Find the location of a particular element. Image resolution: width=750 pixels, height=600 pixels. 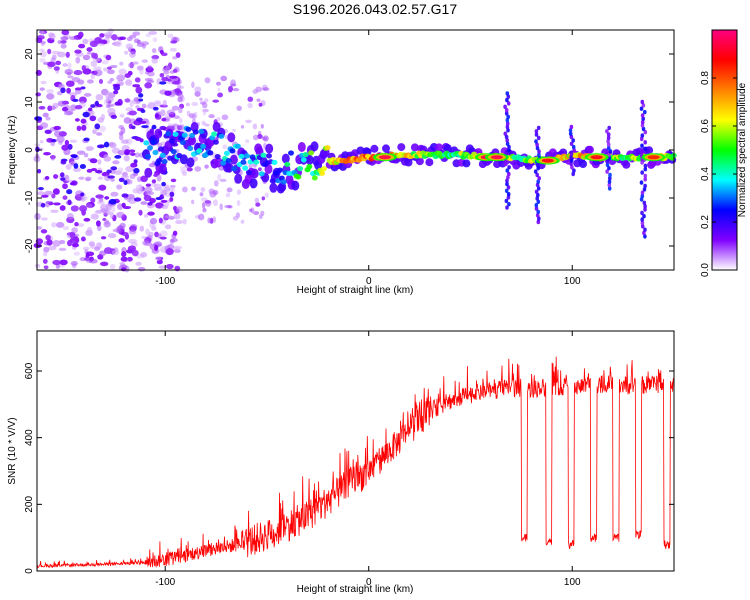

spectrogram-y-tick-label: 0 is located at coordinates (29, 150).